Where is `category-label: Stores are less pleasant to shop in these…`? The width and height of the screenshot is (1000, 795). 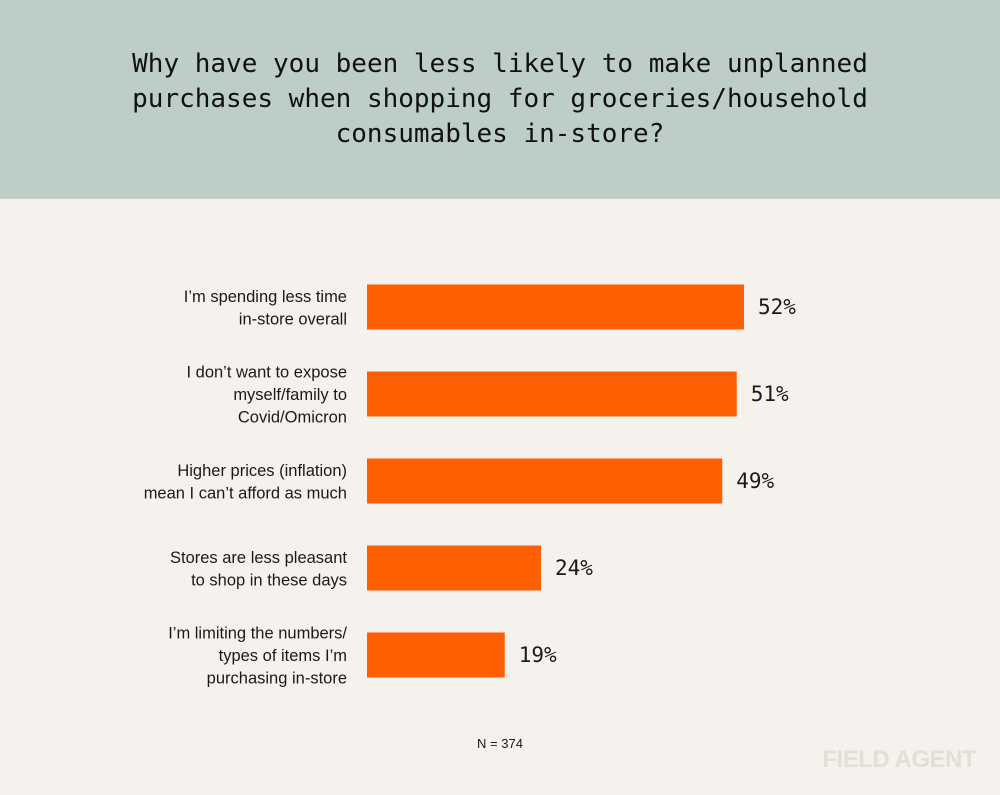 category-label: Stores are less pleasant to shop in these… is located at coordinates (258, 569).